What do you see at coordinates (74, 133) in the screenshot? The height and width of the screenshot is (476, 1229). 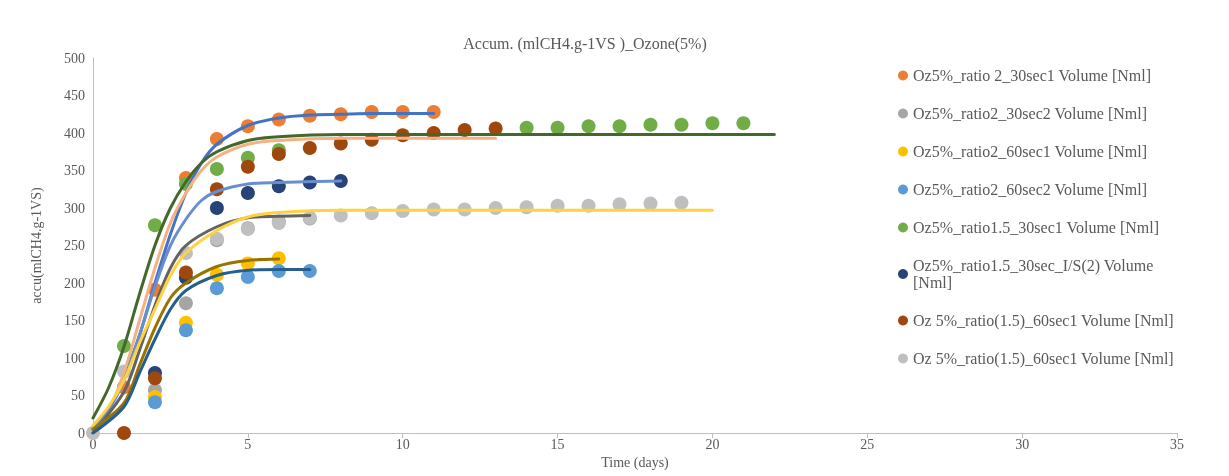 I see `y-tick-label: 400` at bounding box center [74, 133].